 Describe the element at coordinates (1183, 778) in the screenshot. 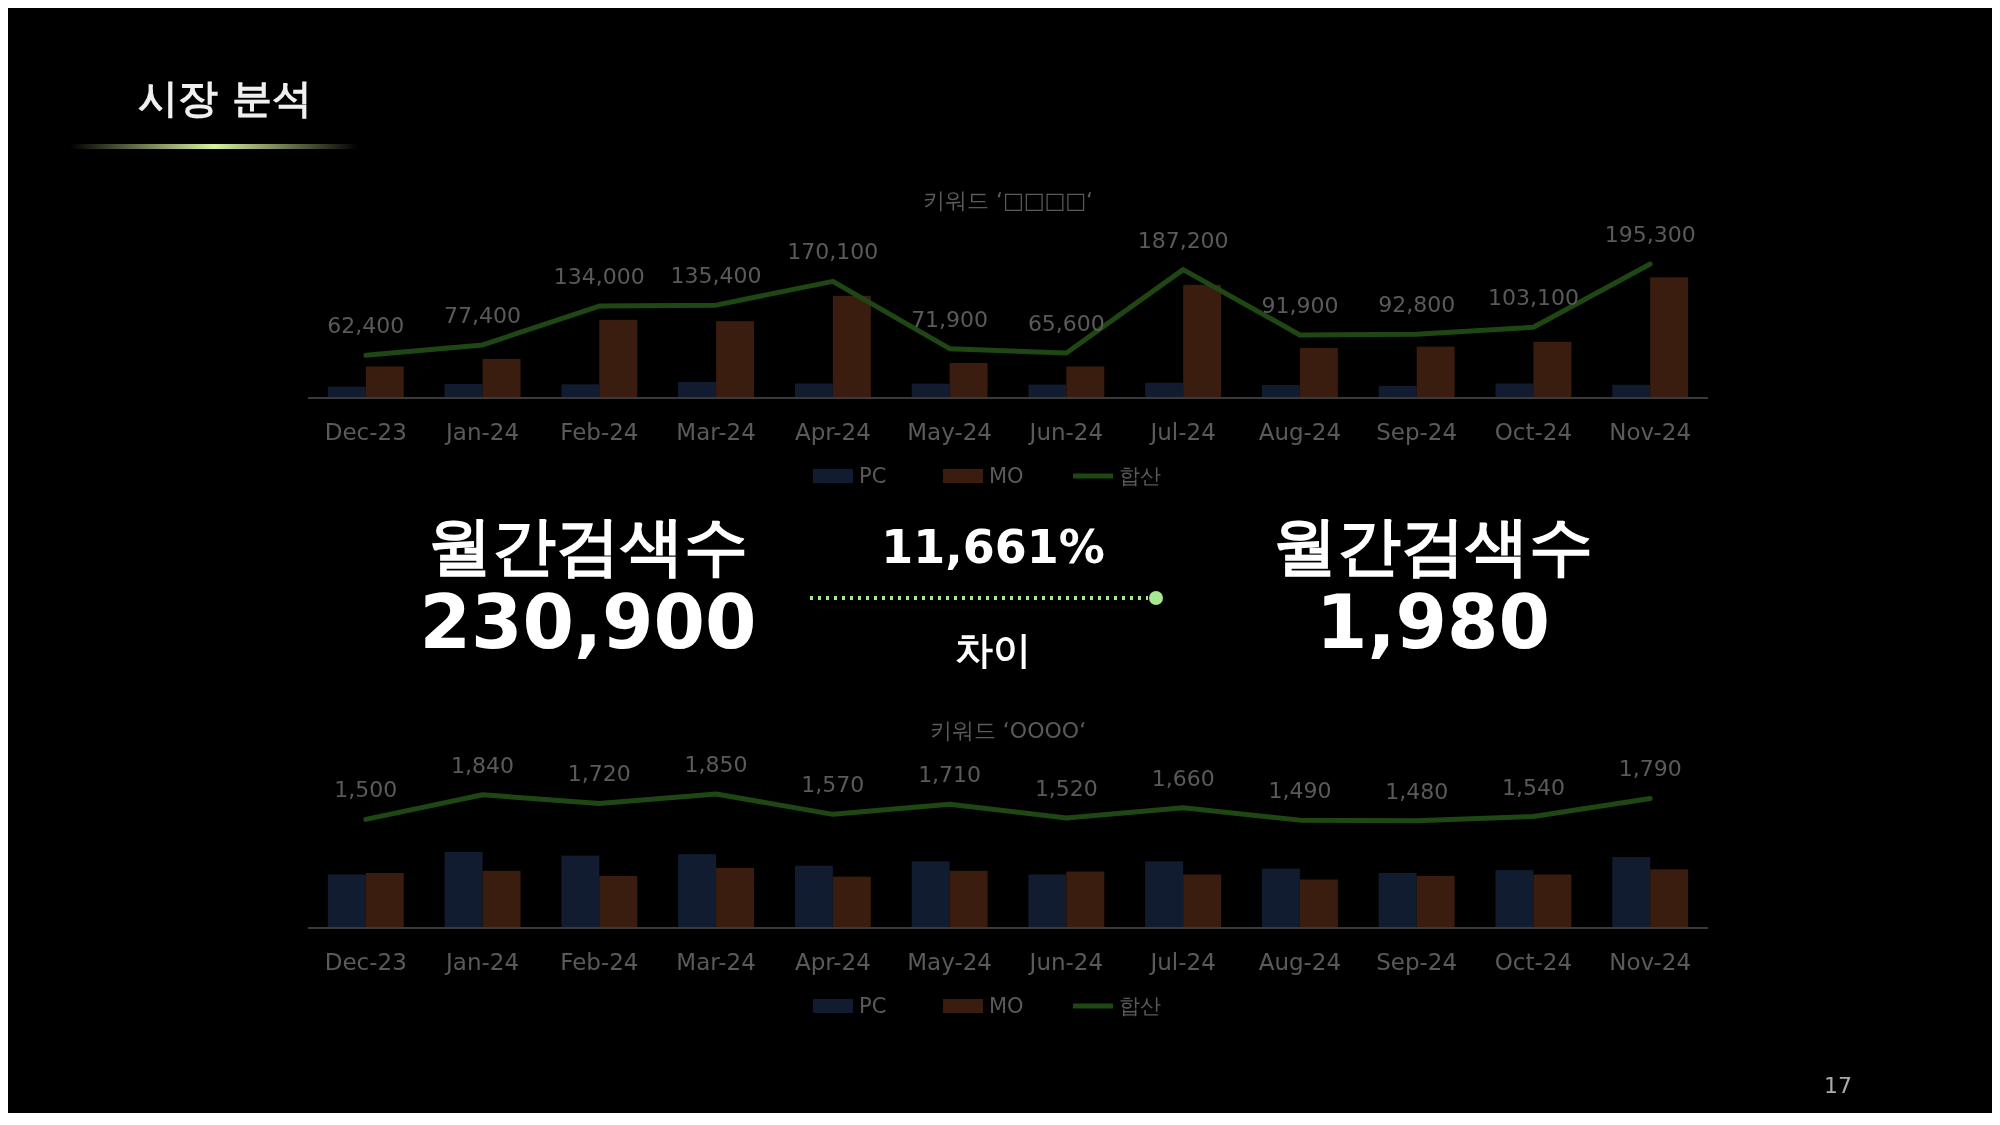

I see `data-label: 1,660` at that location.